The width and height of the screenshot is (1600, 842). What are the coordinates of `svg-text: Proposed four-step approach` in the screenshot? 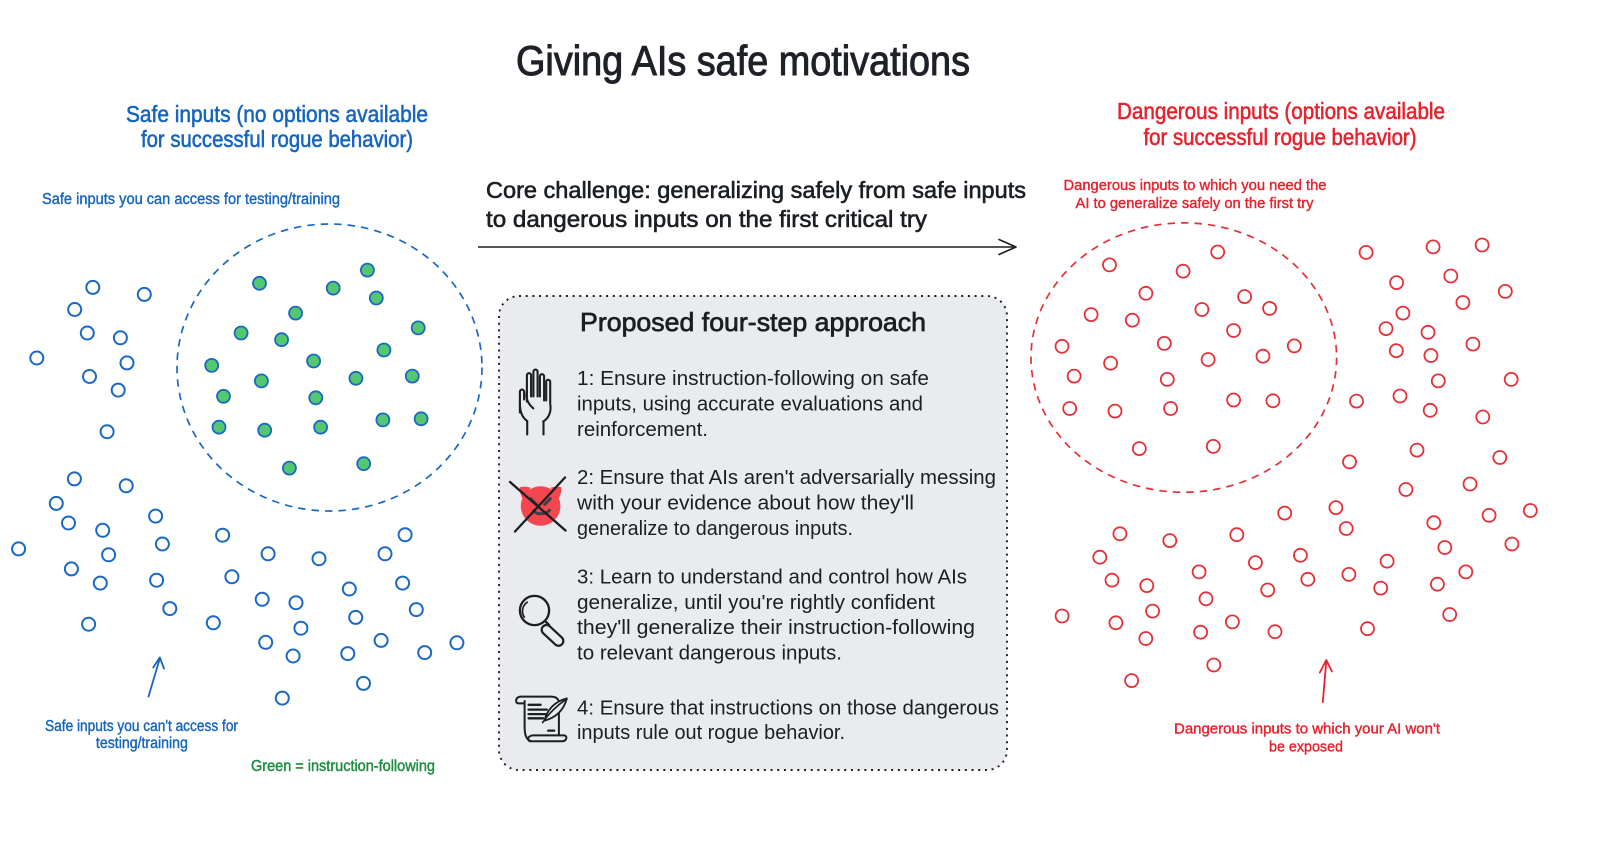 It's located at (753, 322).